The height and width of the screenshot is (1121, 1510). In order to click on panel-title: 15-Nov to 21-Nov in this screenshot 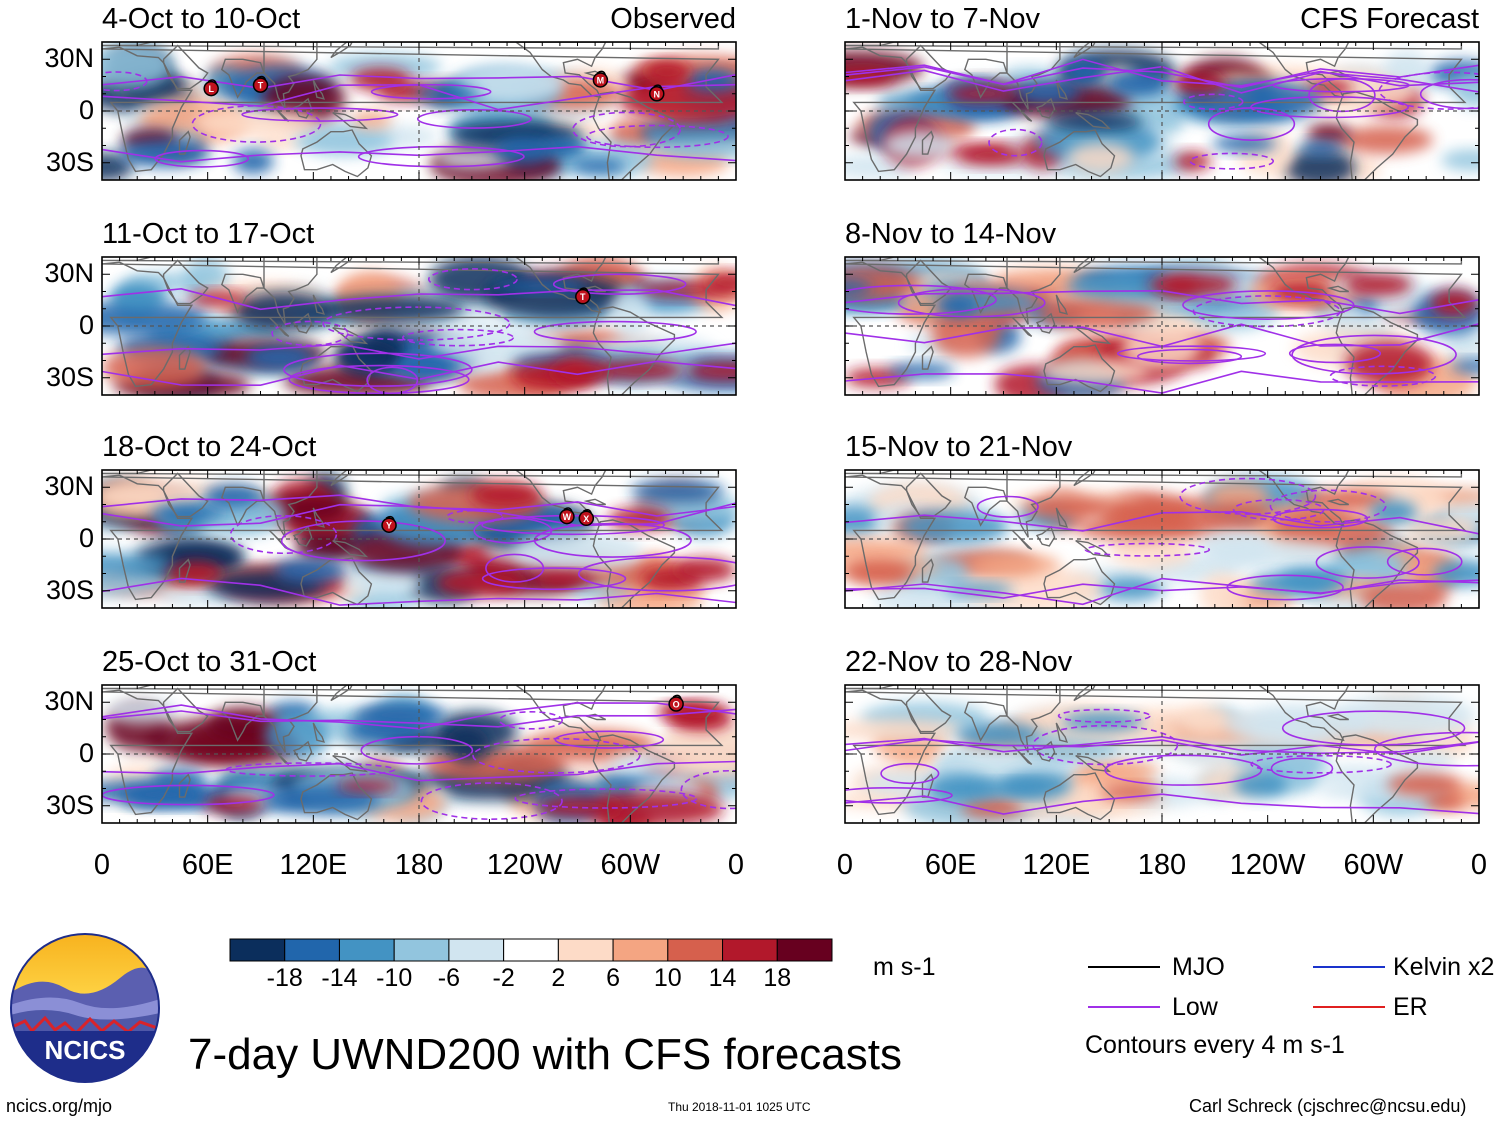, I will do `click(959, 447)`.